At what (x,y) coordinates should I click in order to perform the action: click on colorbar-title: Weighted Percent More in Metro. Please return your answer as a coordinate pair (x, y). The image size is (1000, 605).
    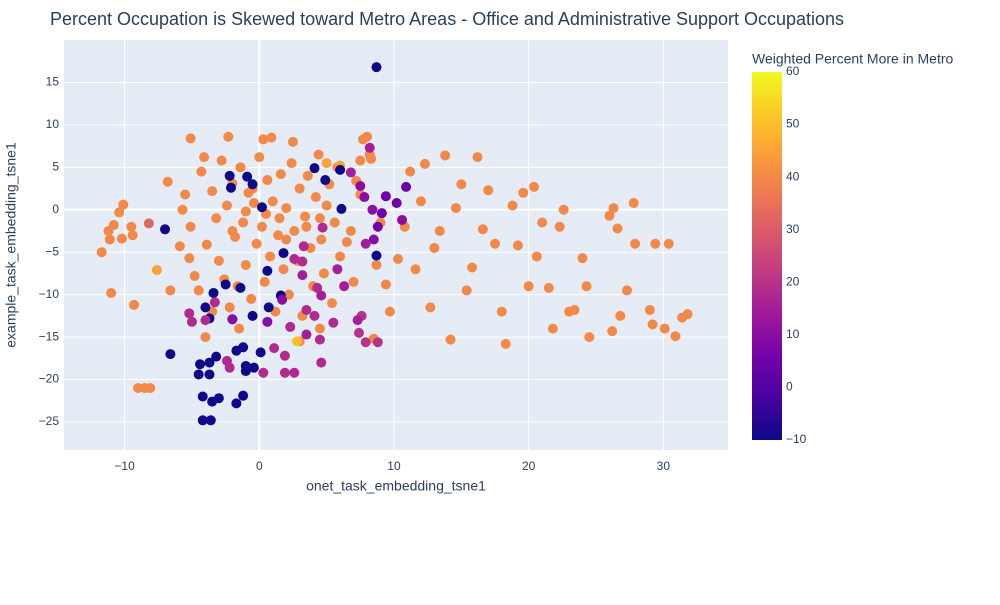
    Looking at the image, I should click on (852, 59).